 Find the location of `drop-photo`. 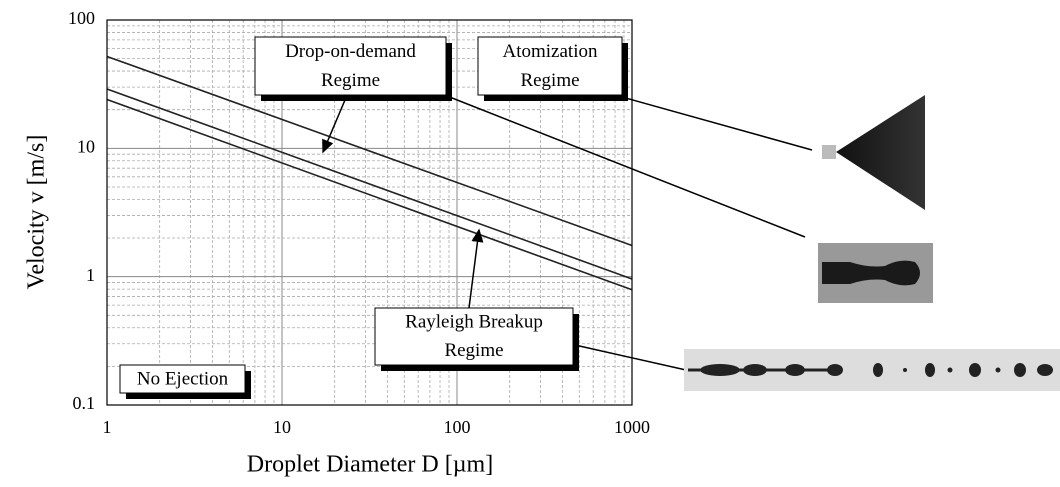

drop-photo is located at coordinates (875, 273).